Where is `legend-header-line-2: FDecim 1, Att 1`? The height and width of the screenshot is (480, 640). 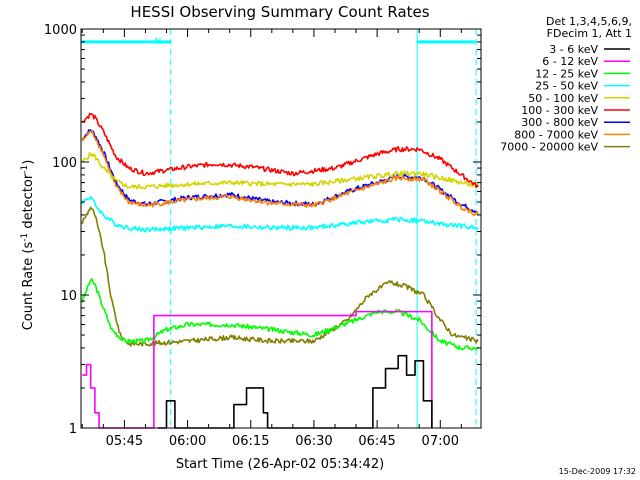 legend-header-line-2: FDecim 1, Att 1 is located at coordinates (589, 33).